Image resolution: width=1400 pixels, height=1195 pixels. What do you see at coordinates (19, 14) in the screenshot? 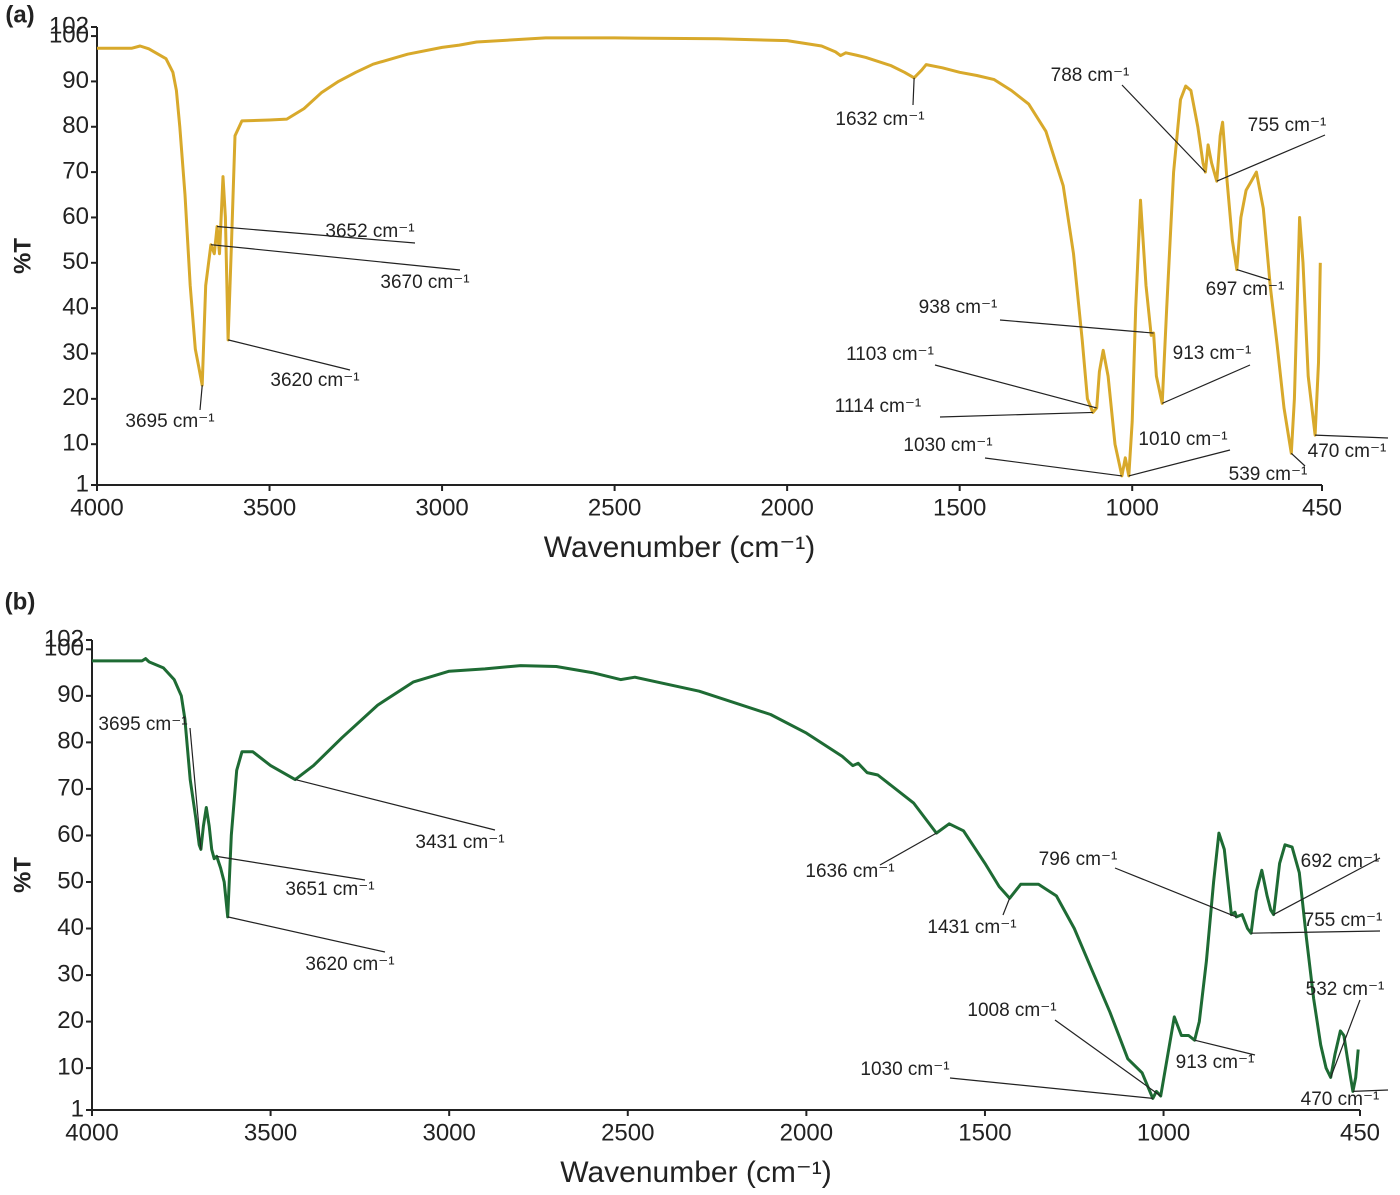
I see `panel-label: (a)` at bounding box center [19, 14].